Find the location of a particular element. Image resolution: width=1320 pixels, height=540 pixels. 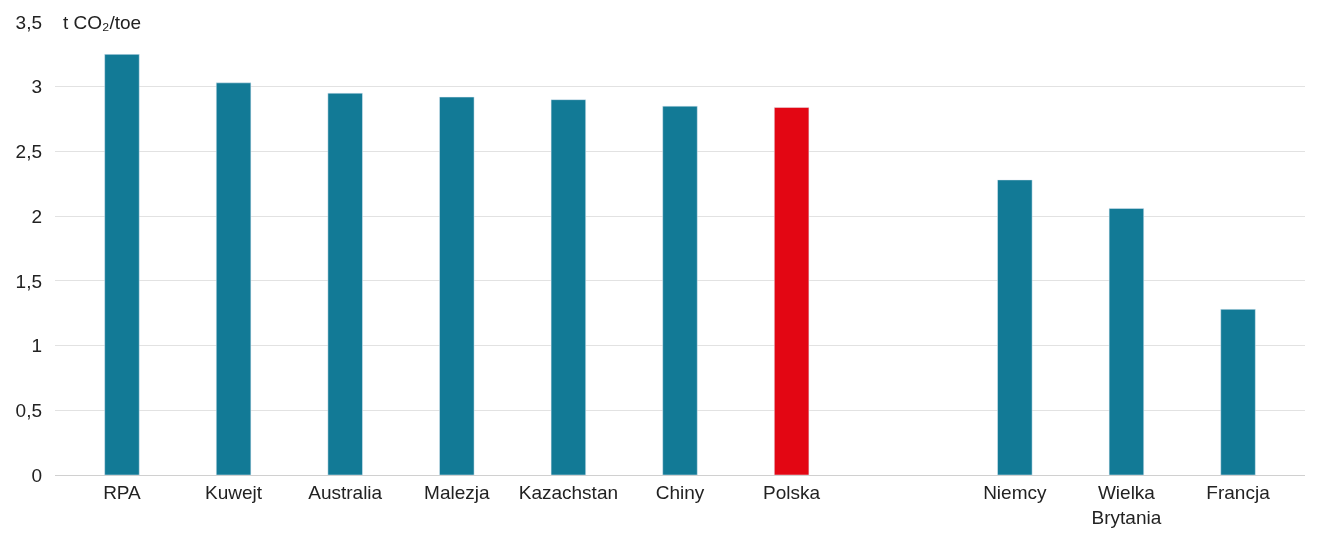

x-tick-label: Francja is located at coordinates (1238, 492).